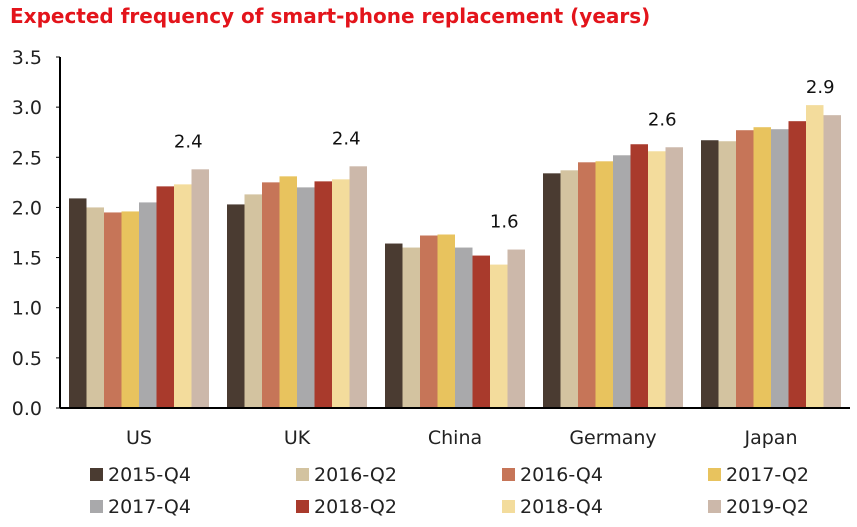 The height and width of the screenshot is (527, 857). What do you see at coordinates (622, 281) in the screenshot?
I see `bar-germany-2017-q4` at bounding box center [622, 281].